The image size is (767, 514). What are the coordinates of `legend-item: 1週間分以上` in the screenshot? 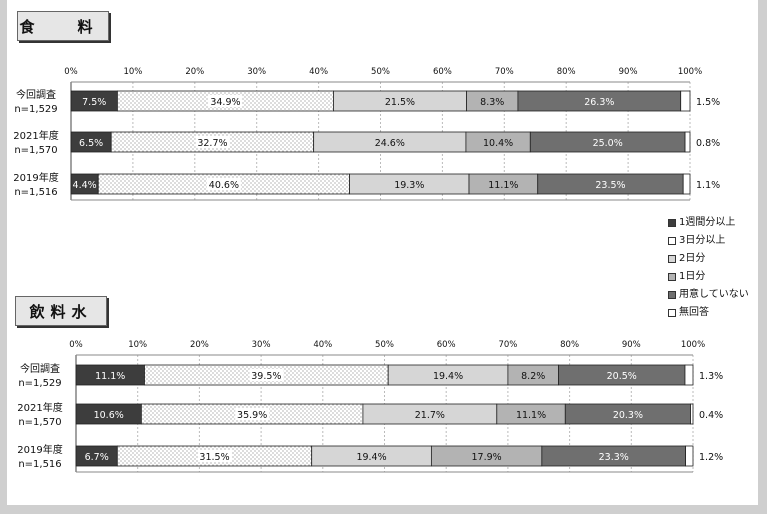 It's located at (708, 223).